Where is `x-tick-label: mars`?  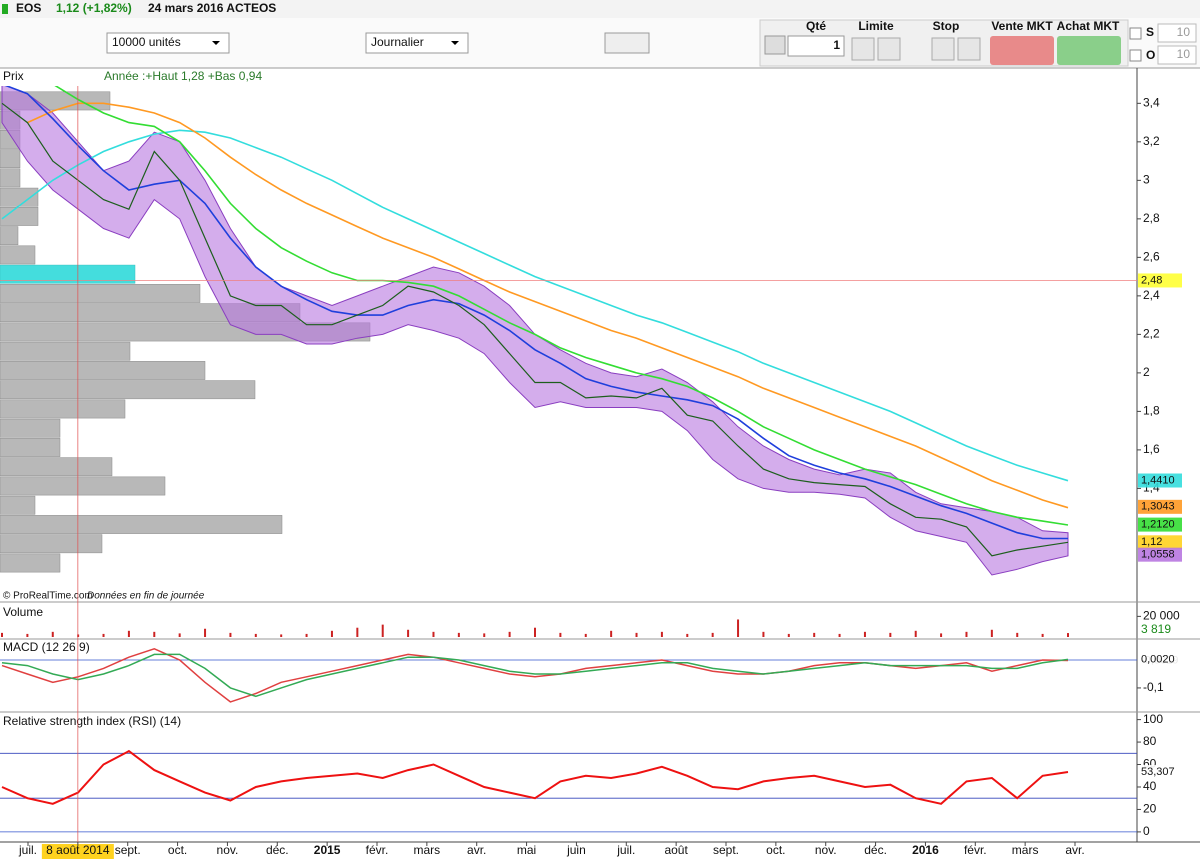
x-tick-label: mars is located at coordinates (427, 850).